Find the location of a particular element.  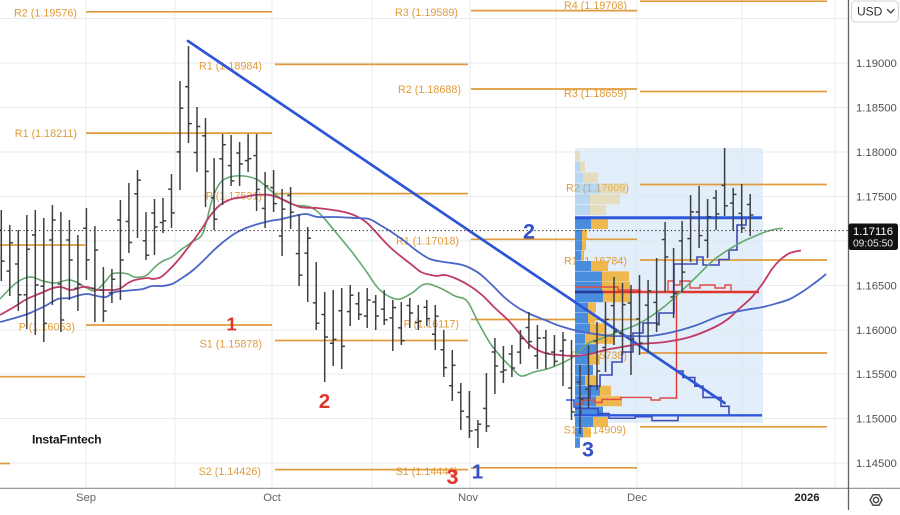

svg-text: 2026 is located at coordinates (806, 498).